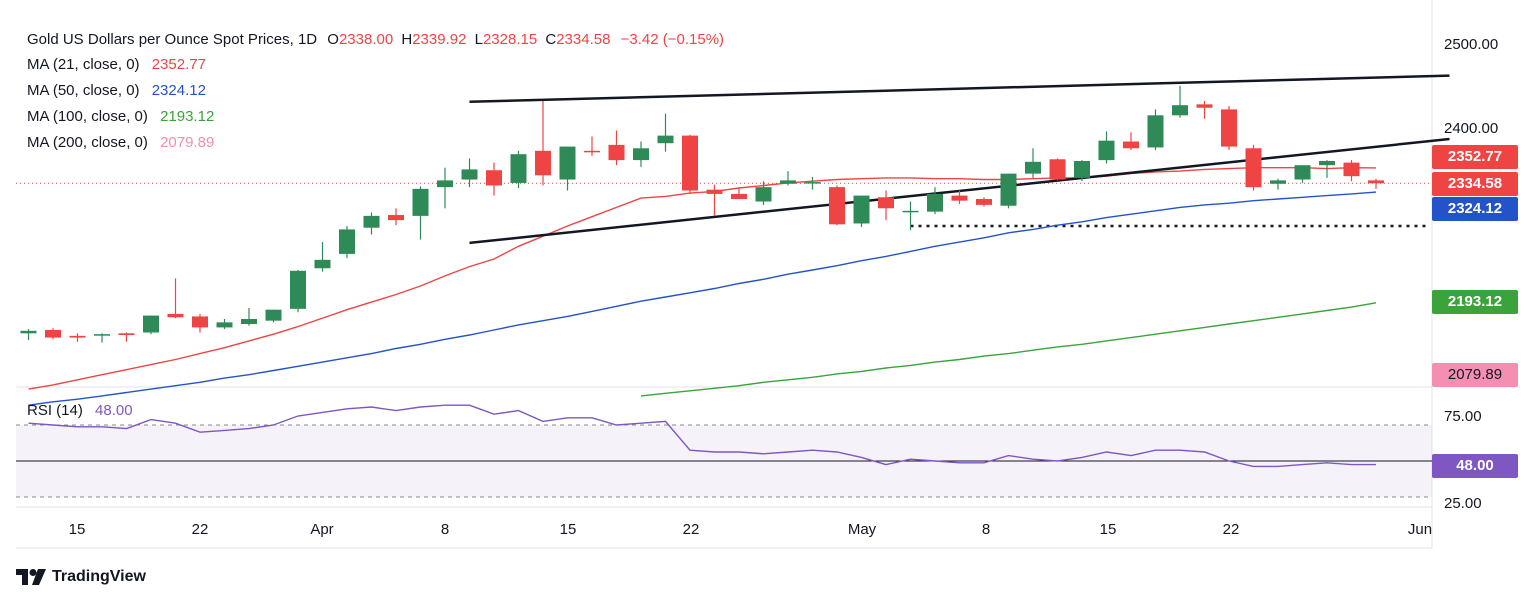 The image size is (1536, 604). Describe the element at coordinates (87, 116) in the screenshot. I see `ma100-label: MA (100, close, 0)` at that location.